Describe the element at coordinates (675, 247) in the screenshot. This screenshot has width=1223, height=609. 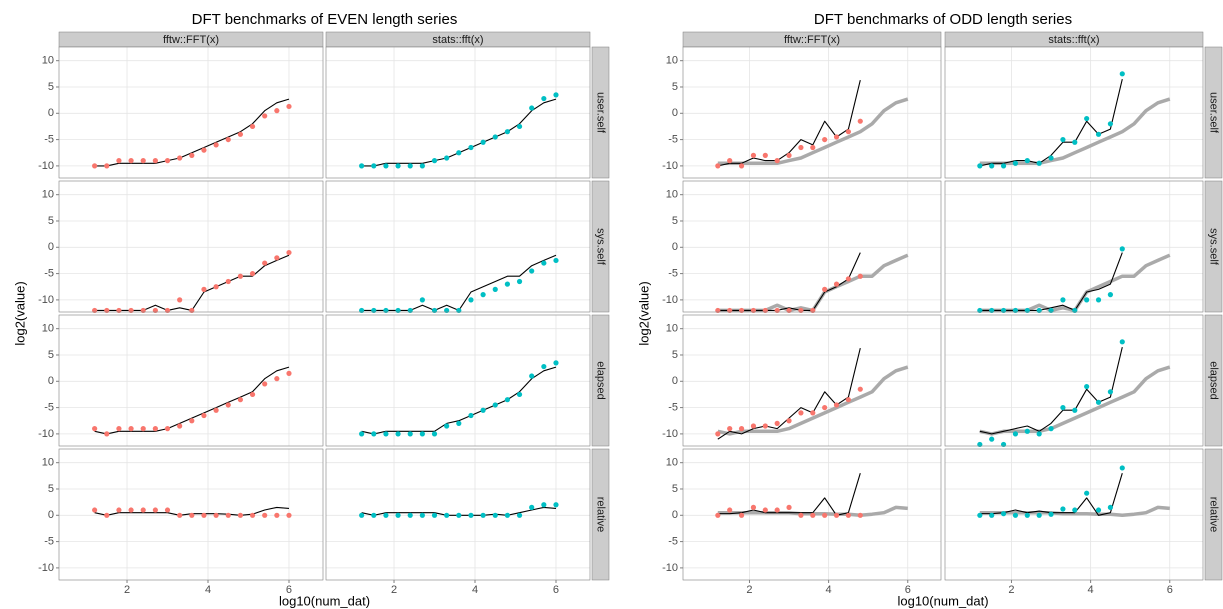
I see `y-tick-label: 0` at that location.